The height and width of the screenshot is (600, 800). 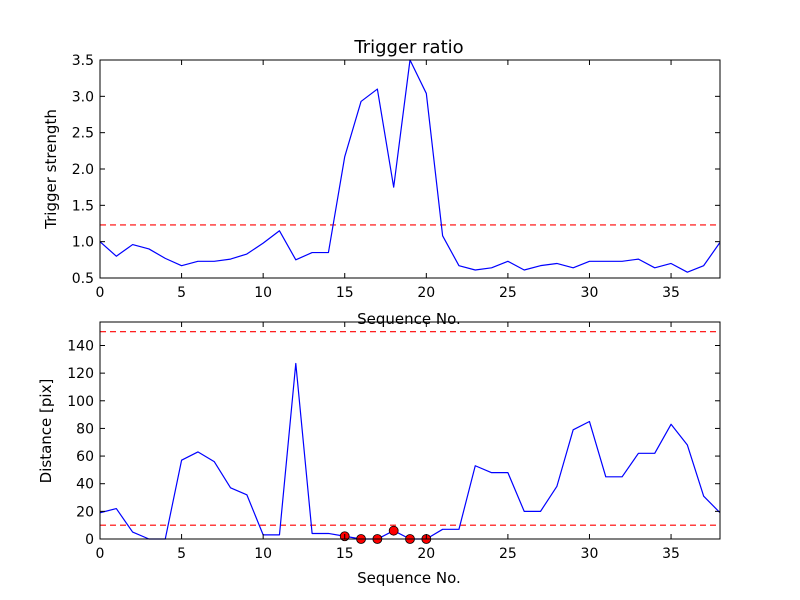 What do you see at coordinates (80, 374) in the screenshot?
I see `y-tick-label: 120` at bounding box center [80, 374].